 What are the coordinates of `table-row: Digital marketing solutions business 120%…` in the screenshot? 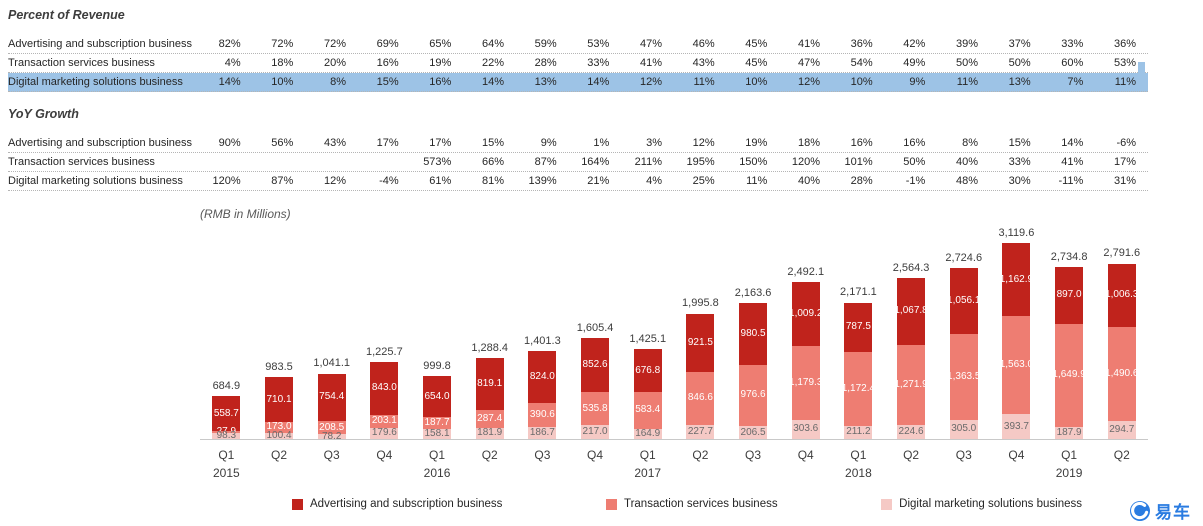 It's located at (578, 181).